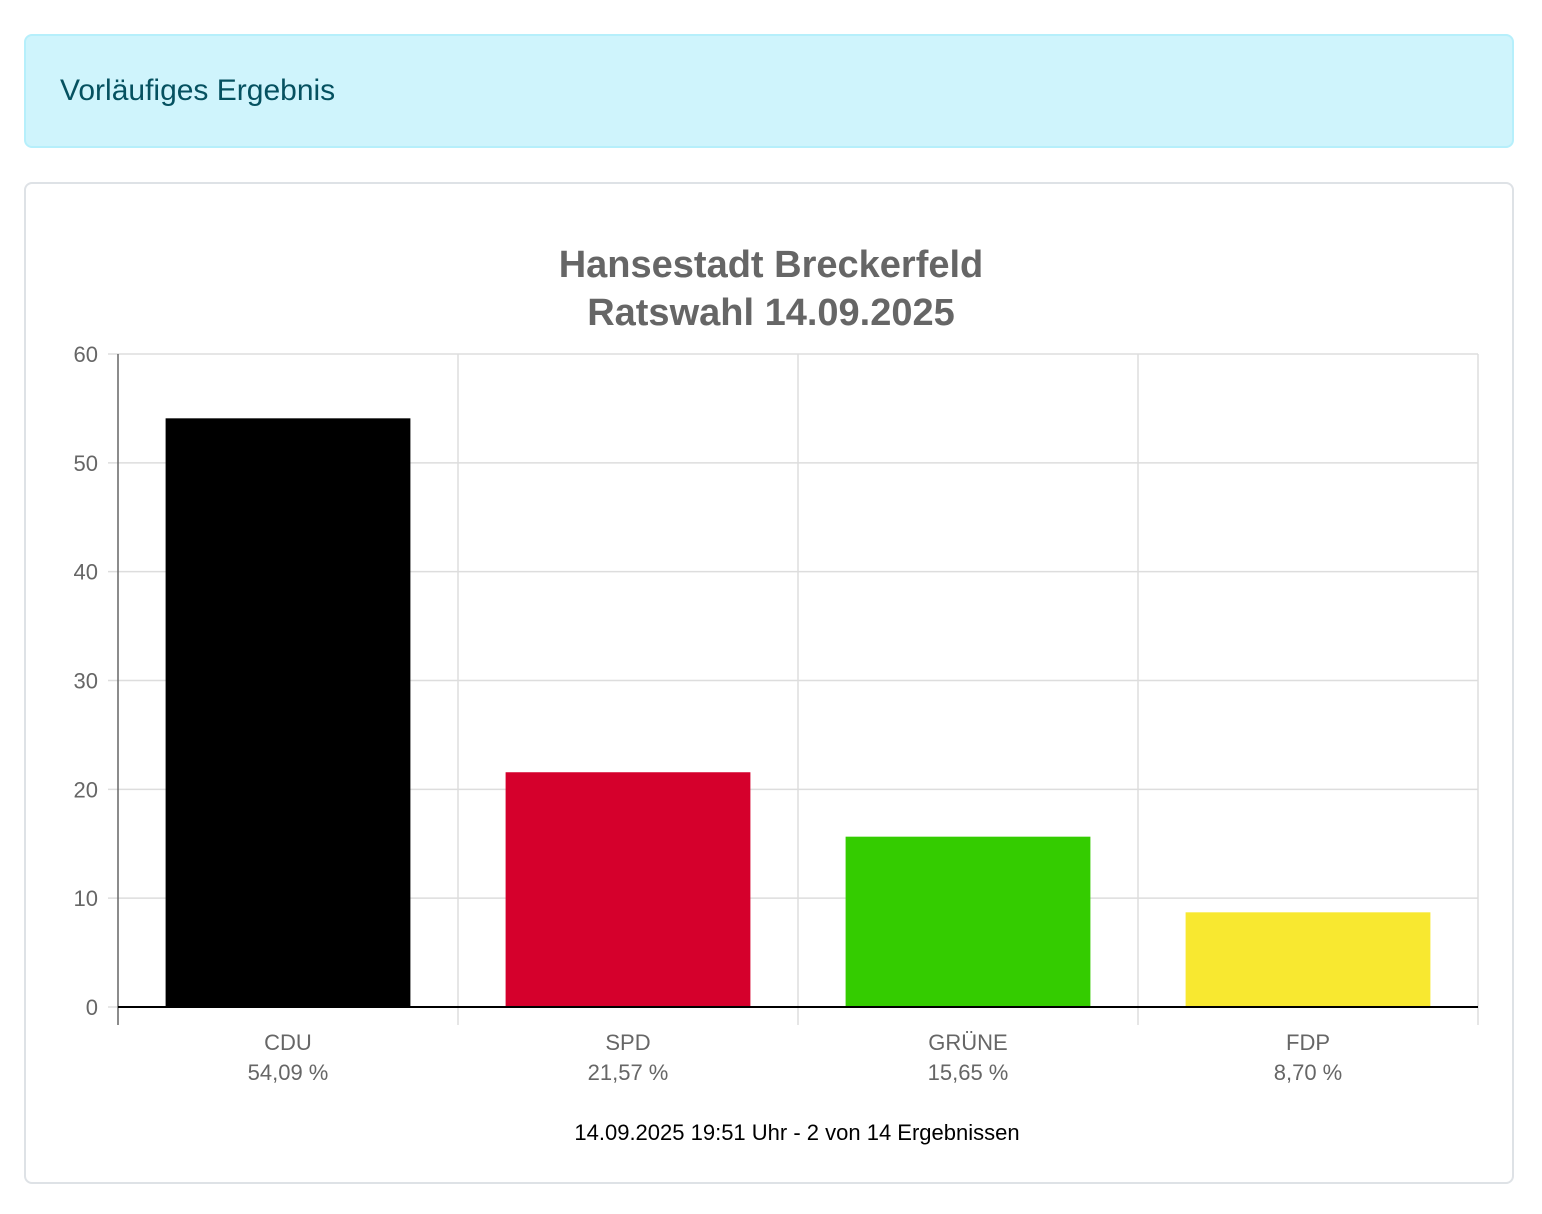  Describe the element at coordinates (771, 265) in the screenshot. I see `chart-title-line-1: Hansestadt Breckerfeld` at that location.